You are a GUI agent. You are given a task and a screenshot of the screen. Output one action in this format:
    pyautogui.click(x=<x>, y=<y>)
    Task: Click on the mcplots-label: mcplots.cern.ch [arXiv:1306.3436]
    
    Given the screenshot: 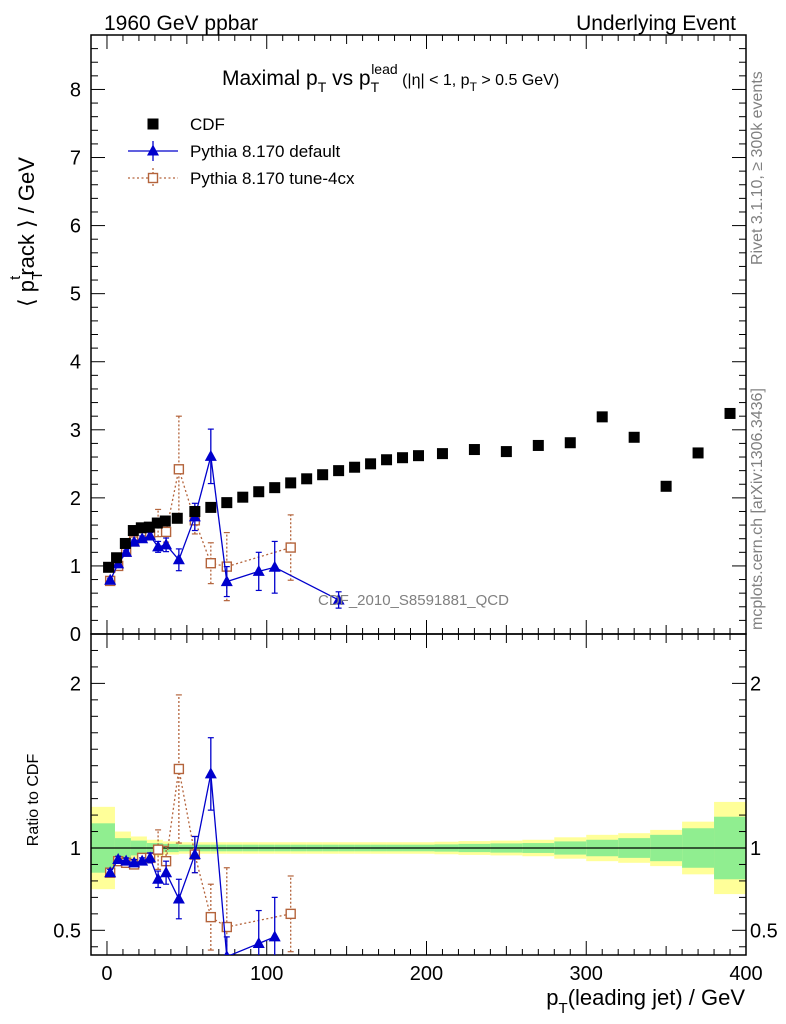 What is the action you would take?
    pyautogui.click(x=757, y=509)
    